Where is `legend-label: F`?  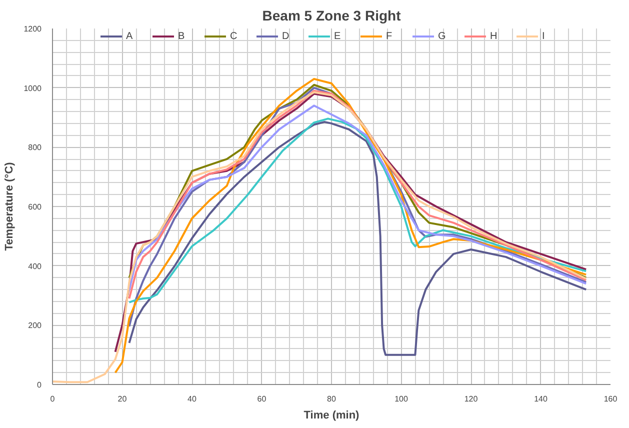 legend-label: F is located at coordinates (390, 36).